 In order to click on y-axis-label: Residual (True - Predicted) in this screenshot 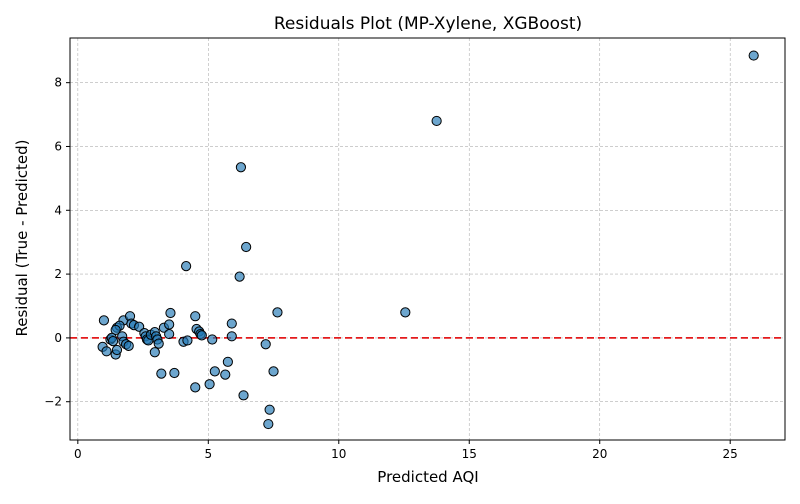, I will do `click(22, 237)`.